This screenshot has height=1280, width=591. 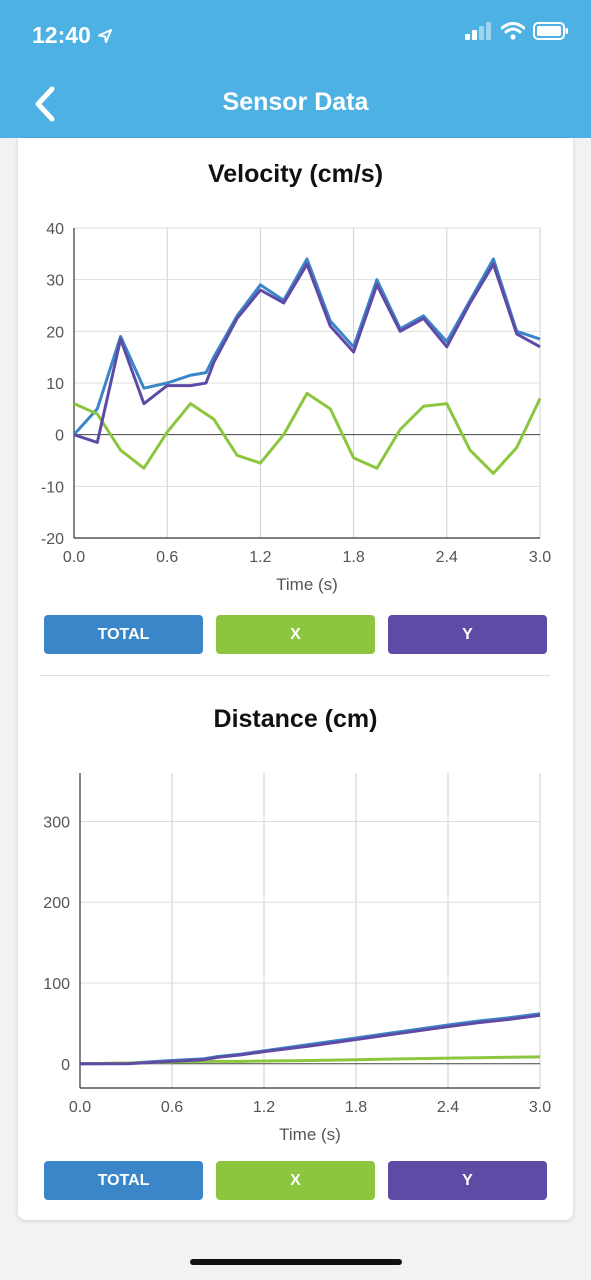 I want to click on distance-chart-title: Distance (cm), so click(x=295, y=719).